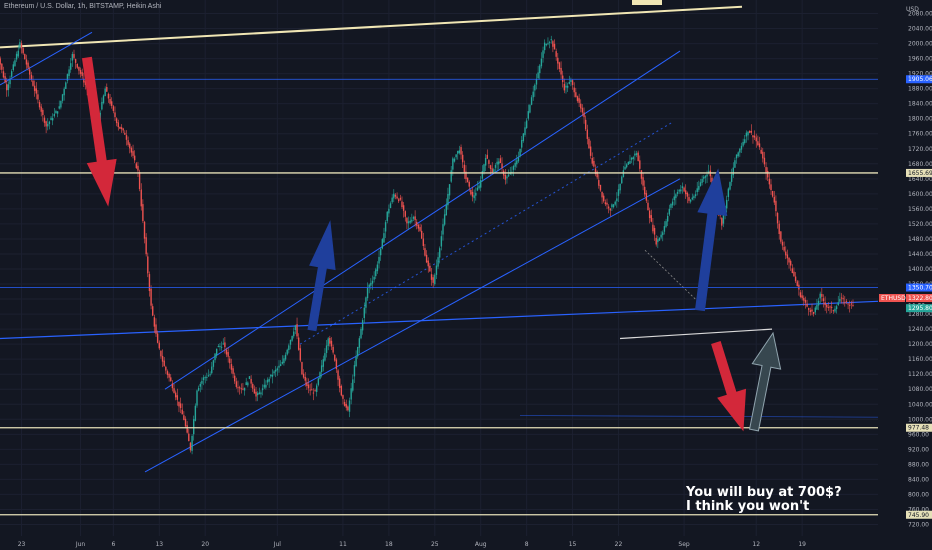  Describe the element at coordinates (80, 544) in the screenshot. I see `time-tick-1: Jun` at that location.